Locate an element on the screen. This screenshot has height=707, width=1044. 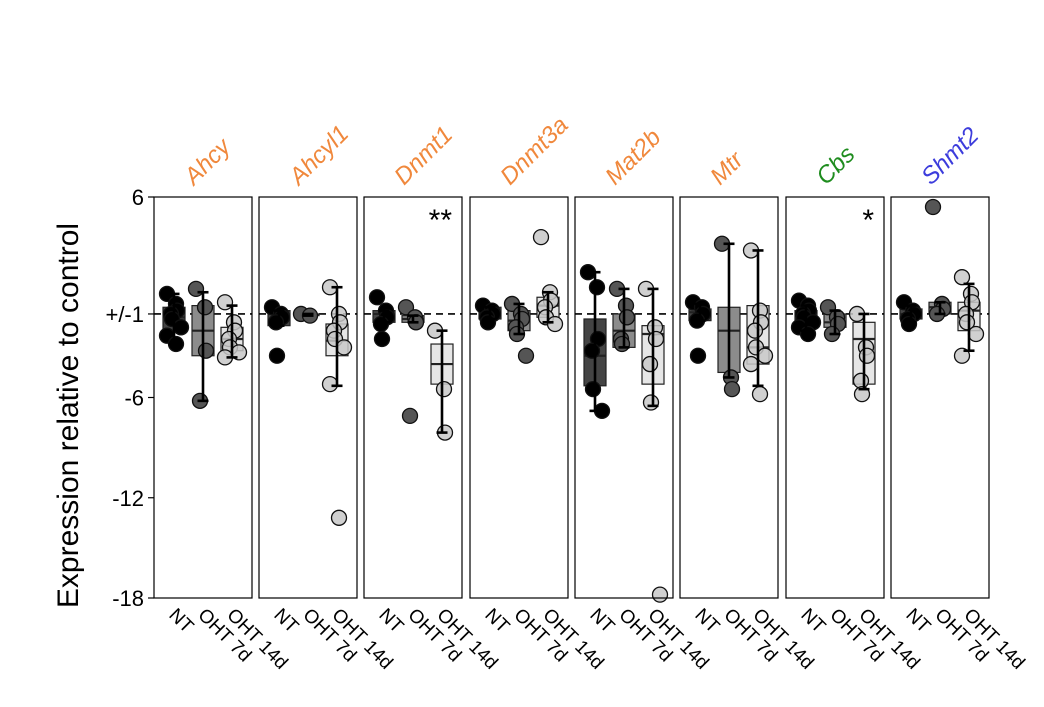
gene-label-cbs: Cbs is located at coordinates (835, 165).